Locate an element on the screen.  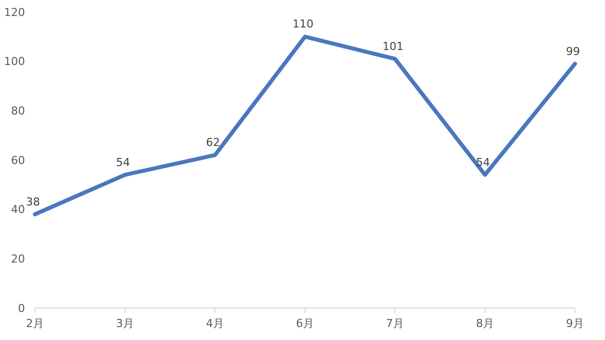
data-label: 99 is located at coordinates (573, 51).